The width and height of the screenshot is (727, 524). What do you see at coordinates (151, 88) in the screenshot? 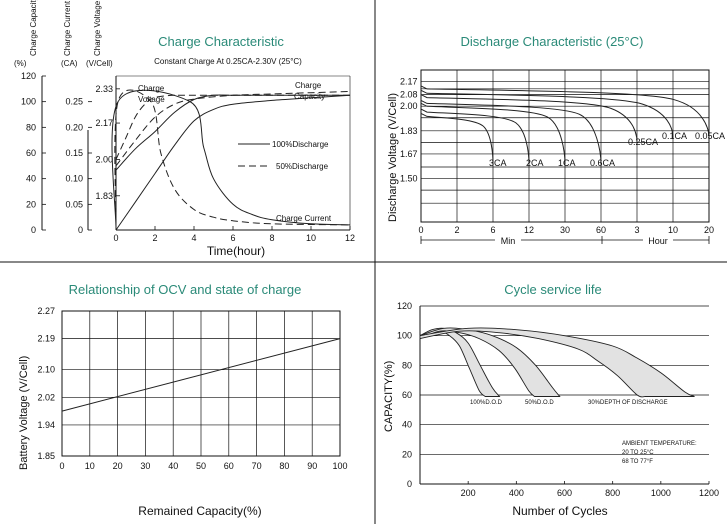
I see `annotation-charge-voltage-line1: Charge` at bounding box center [151, 88].